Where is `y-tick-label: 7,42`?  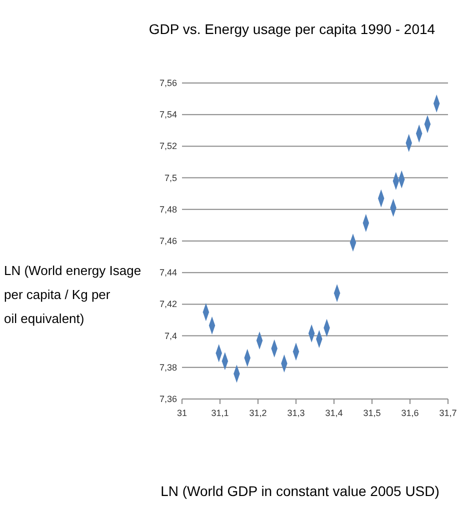
y-tick-label: 7,42 is located at coordinates (168, 304).